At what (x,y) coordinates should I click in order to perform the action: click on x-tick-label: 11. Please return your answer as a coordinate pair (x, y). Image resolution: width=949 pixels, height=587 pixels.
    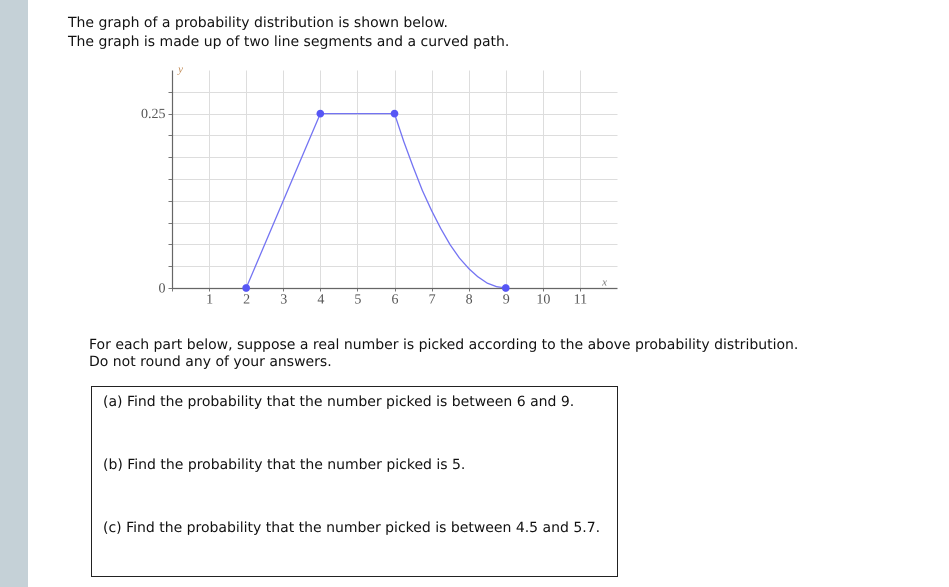
    Looking at the image, I should click on (581, 300).